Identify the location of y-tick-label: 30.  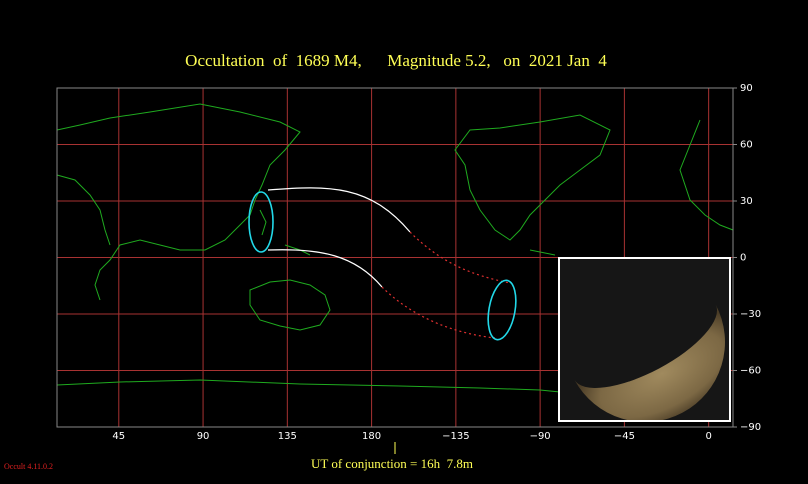
(746, 201).